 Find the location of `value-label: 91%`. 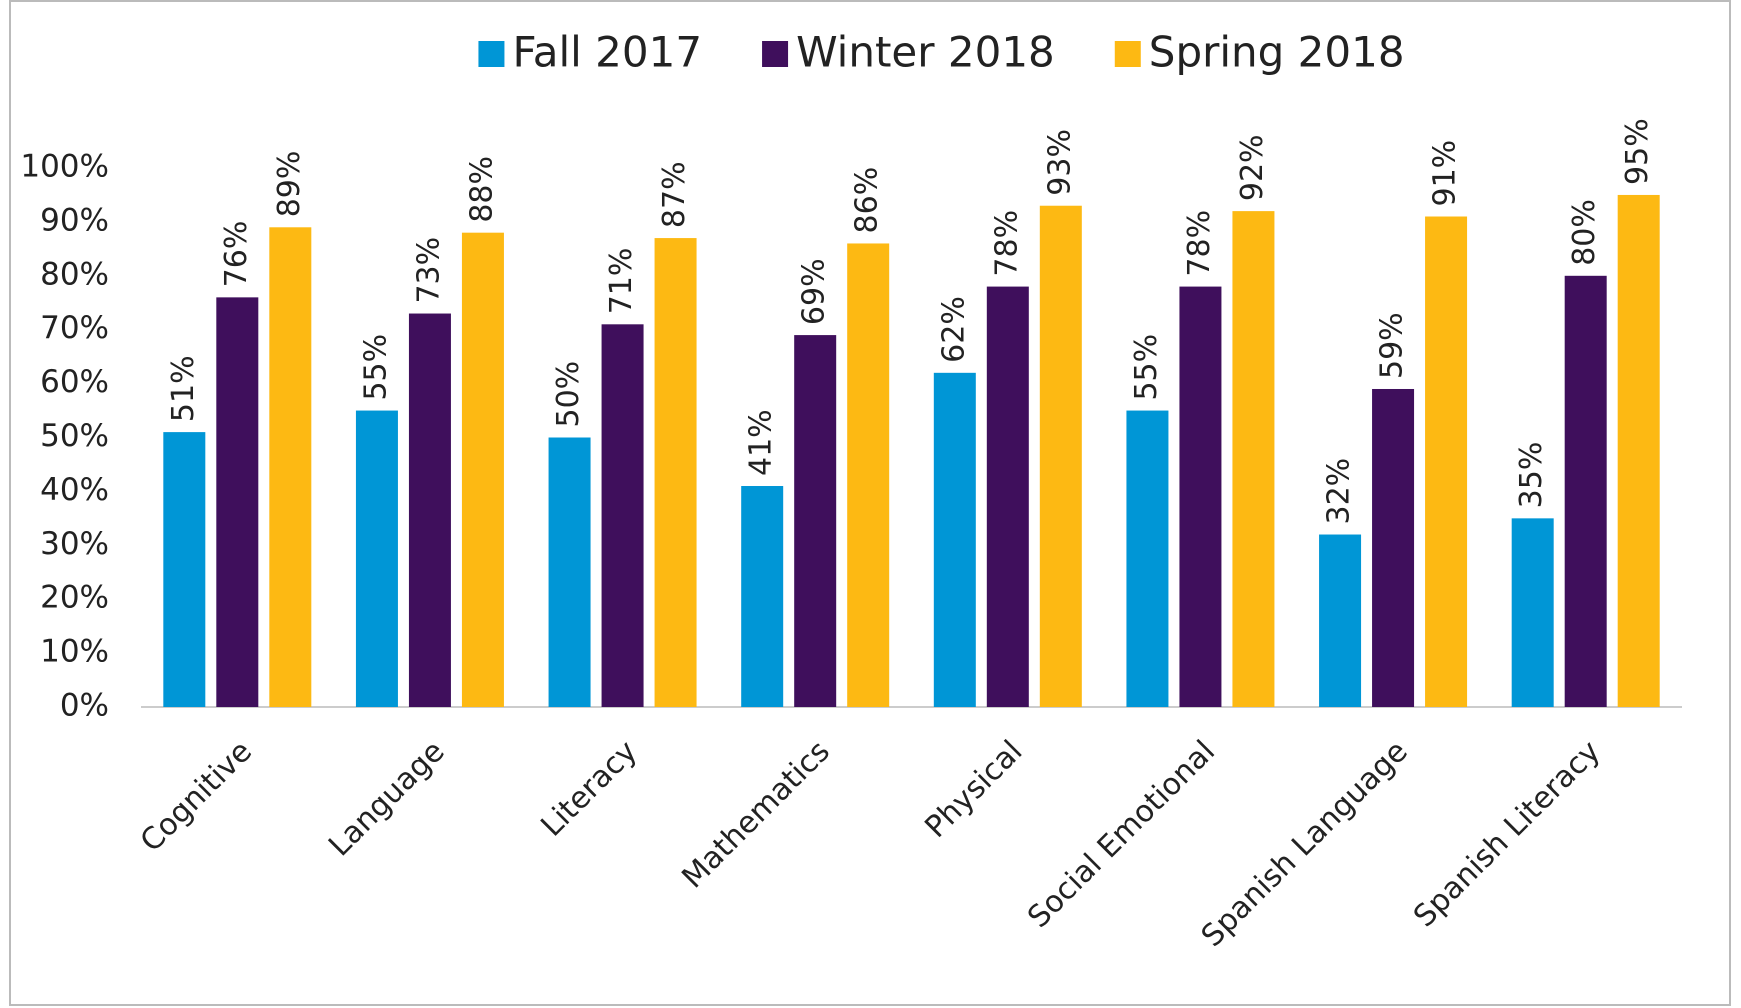

value-label: 91% is located at coordinates (1445, 173).